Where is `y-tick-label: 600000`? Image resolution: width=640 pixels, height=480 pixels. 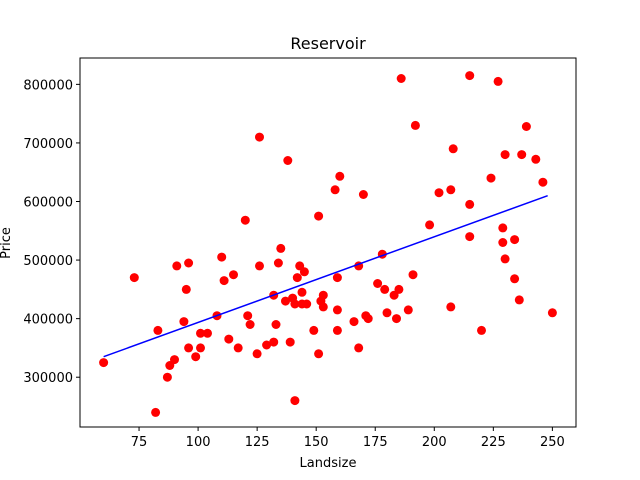 y-tick-label: 600000 is located at coordinates (48, 203).